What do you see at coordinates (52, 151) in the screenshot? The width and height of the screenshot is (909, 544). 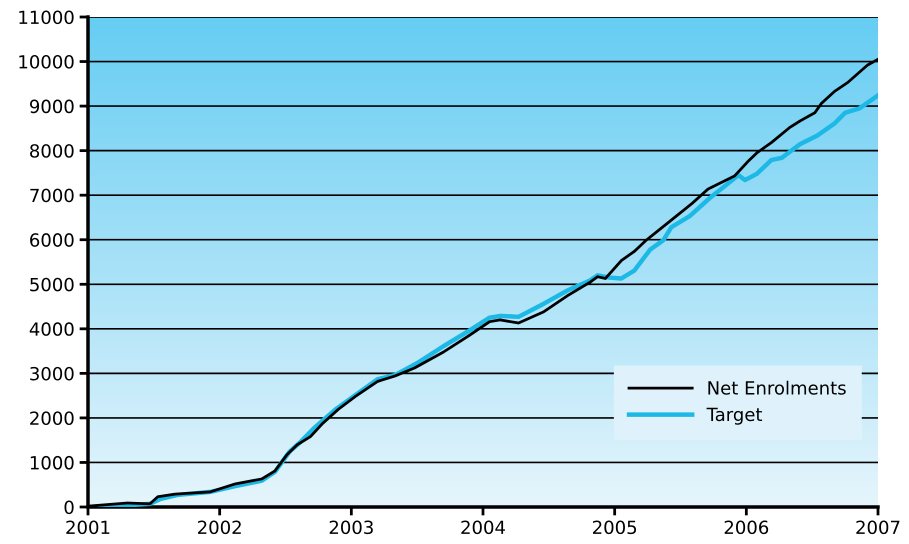 I see `y-tick-label: 8000` at bounding box center [52, 151].